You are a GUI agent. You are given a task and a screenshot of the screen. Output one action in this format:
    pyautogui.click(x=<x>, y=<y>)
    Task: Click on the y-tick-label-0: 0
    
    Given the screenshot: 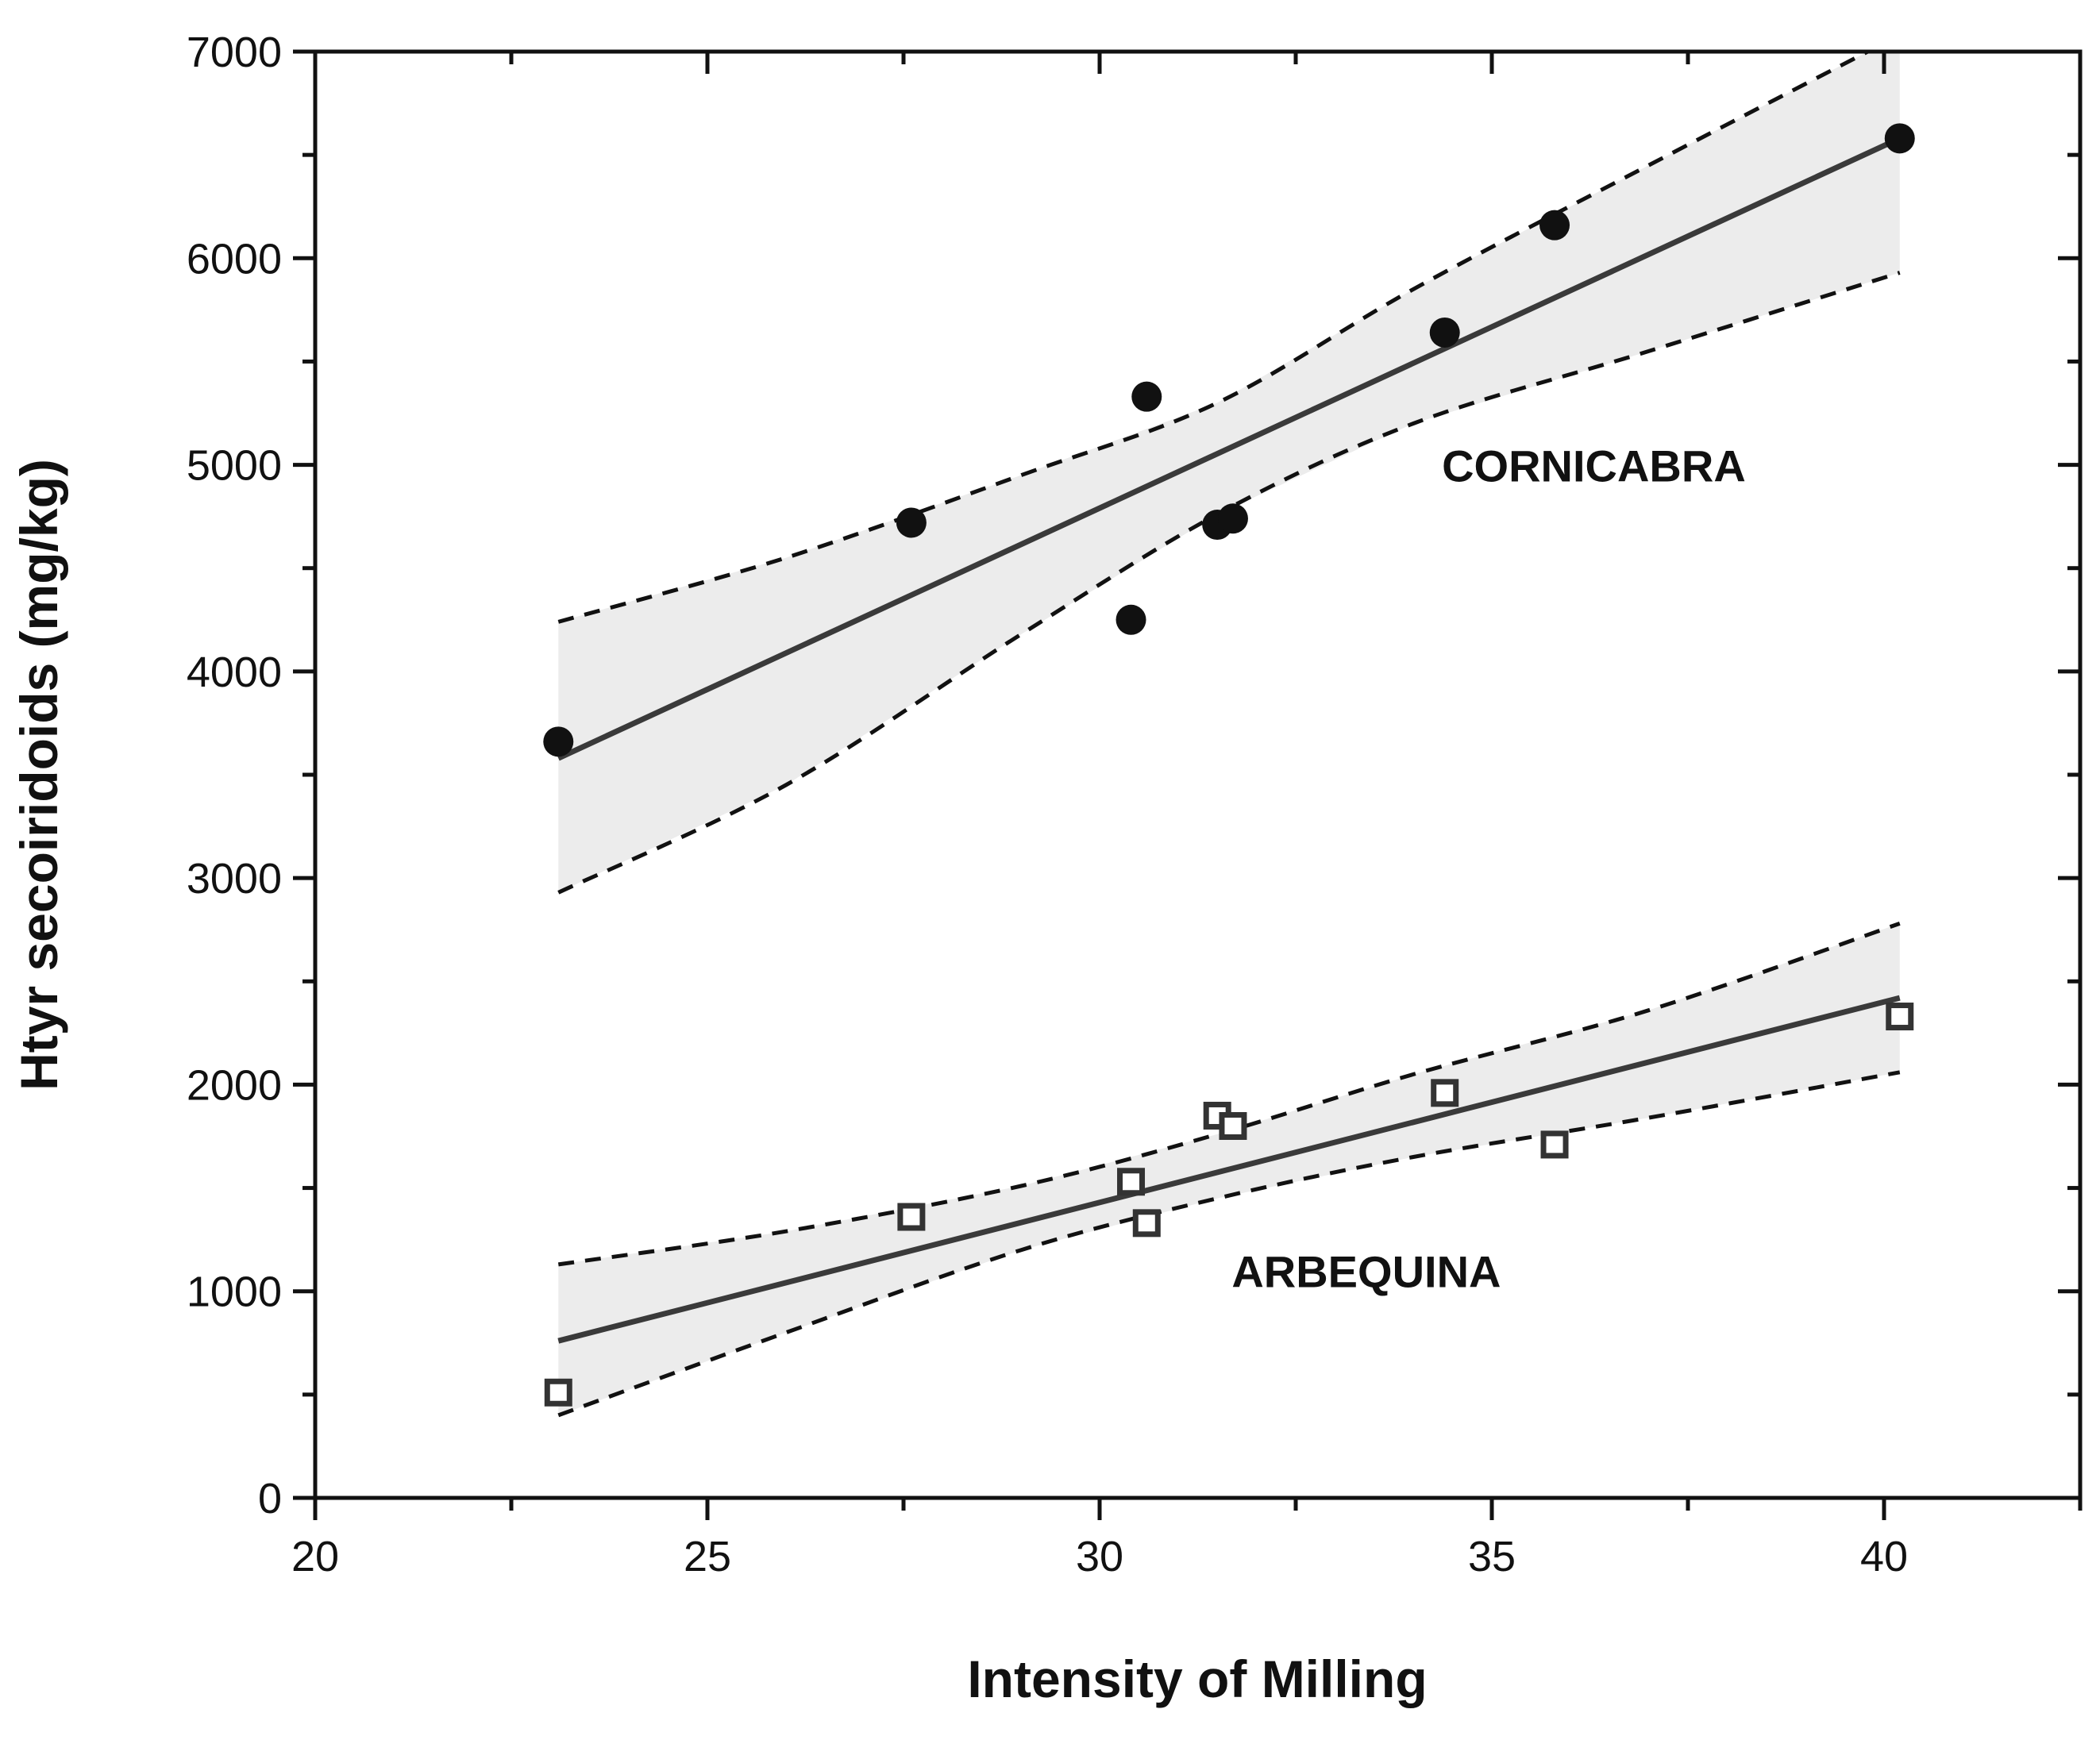 What is the action you would take?
    pyautogui.click(x=270, y=1498)
    